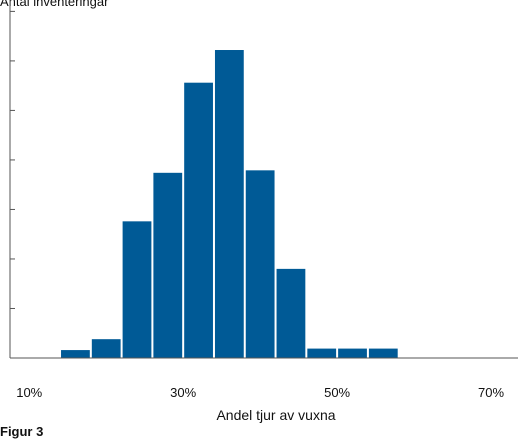  Describe the element at coordinates (275, 415) in the screenshot. I see `x-axis-label: Andel tjur av vuxna` at that location.